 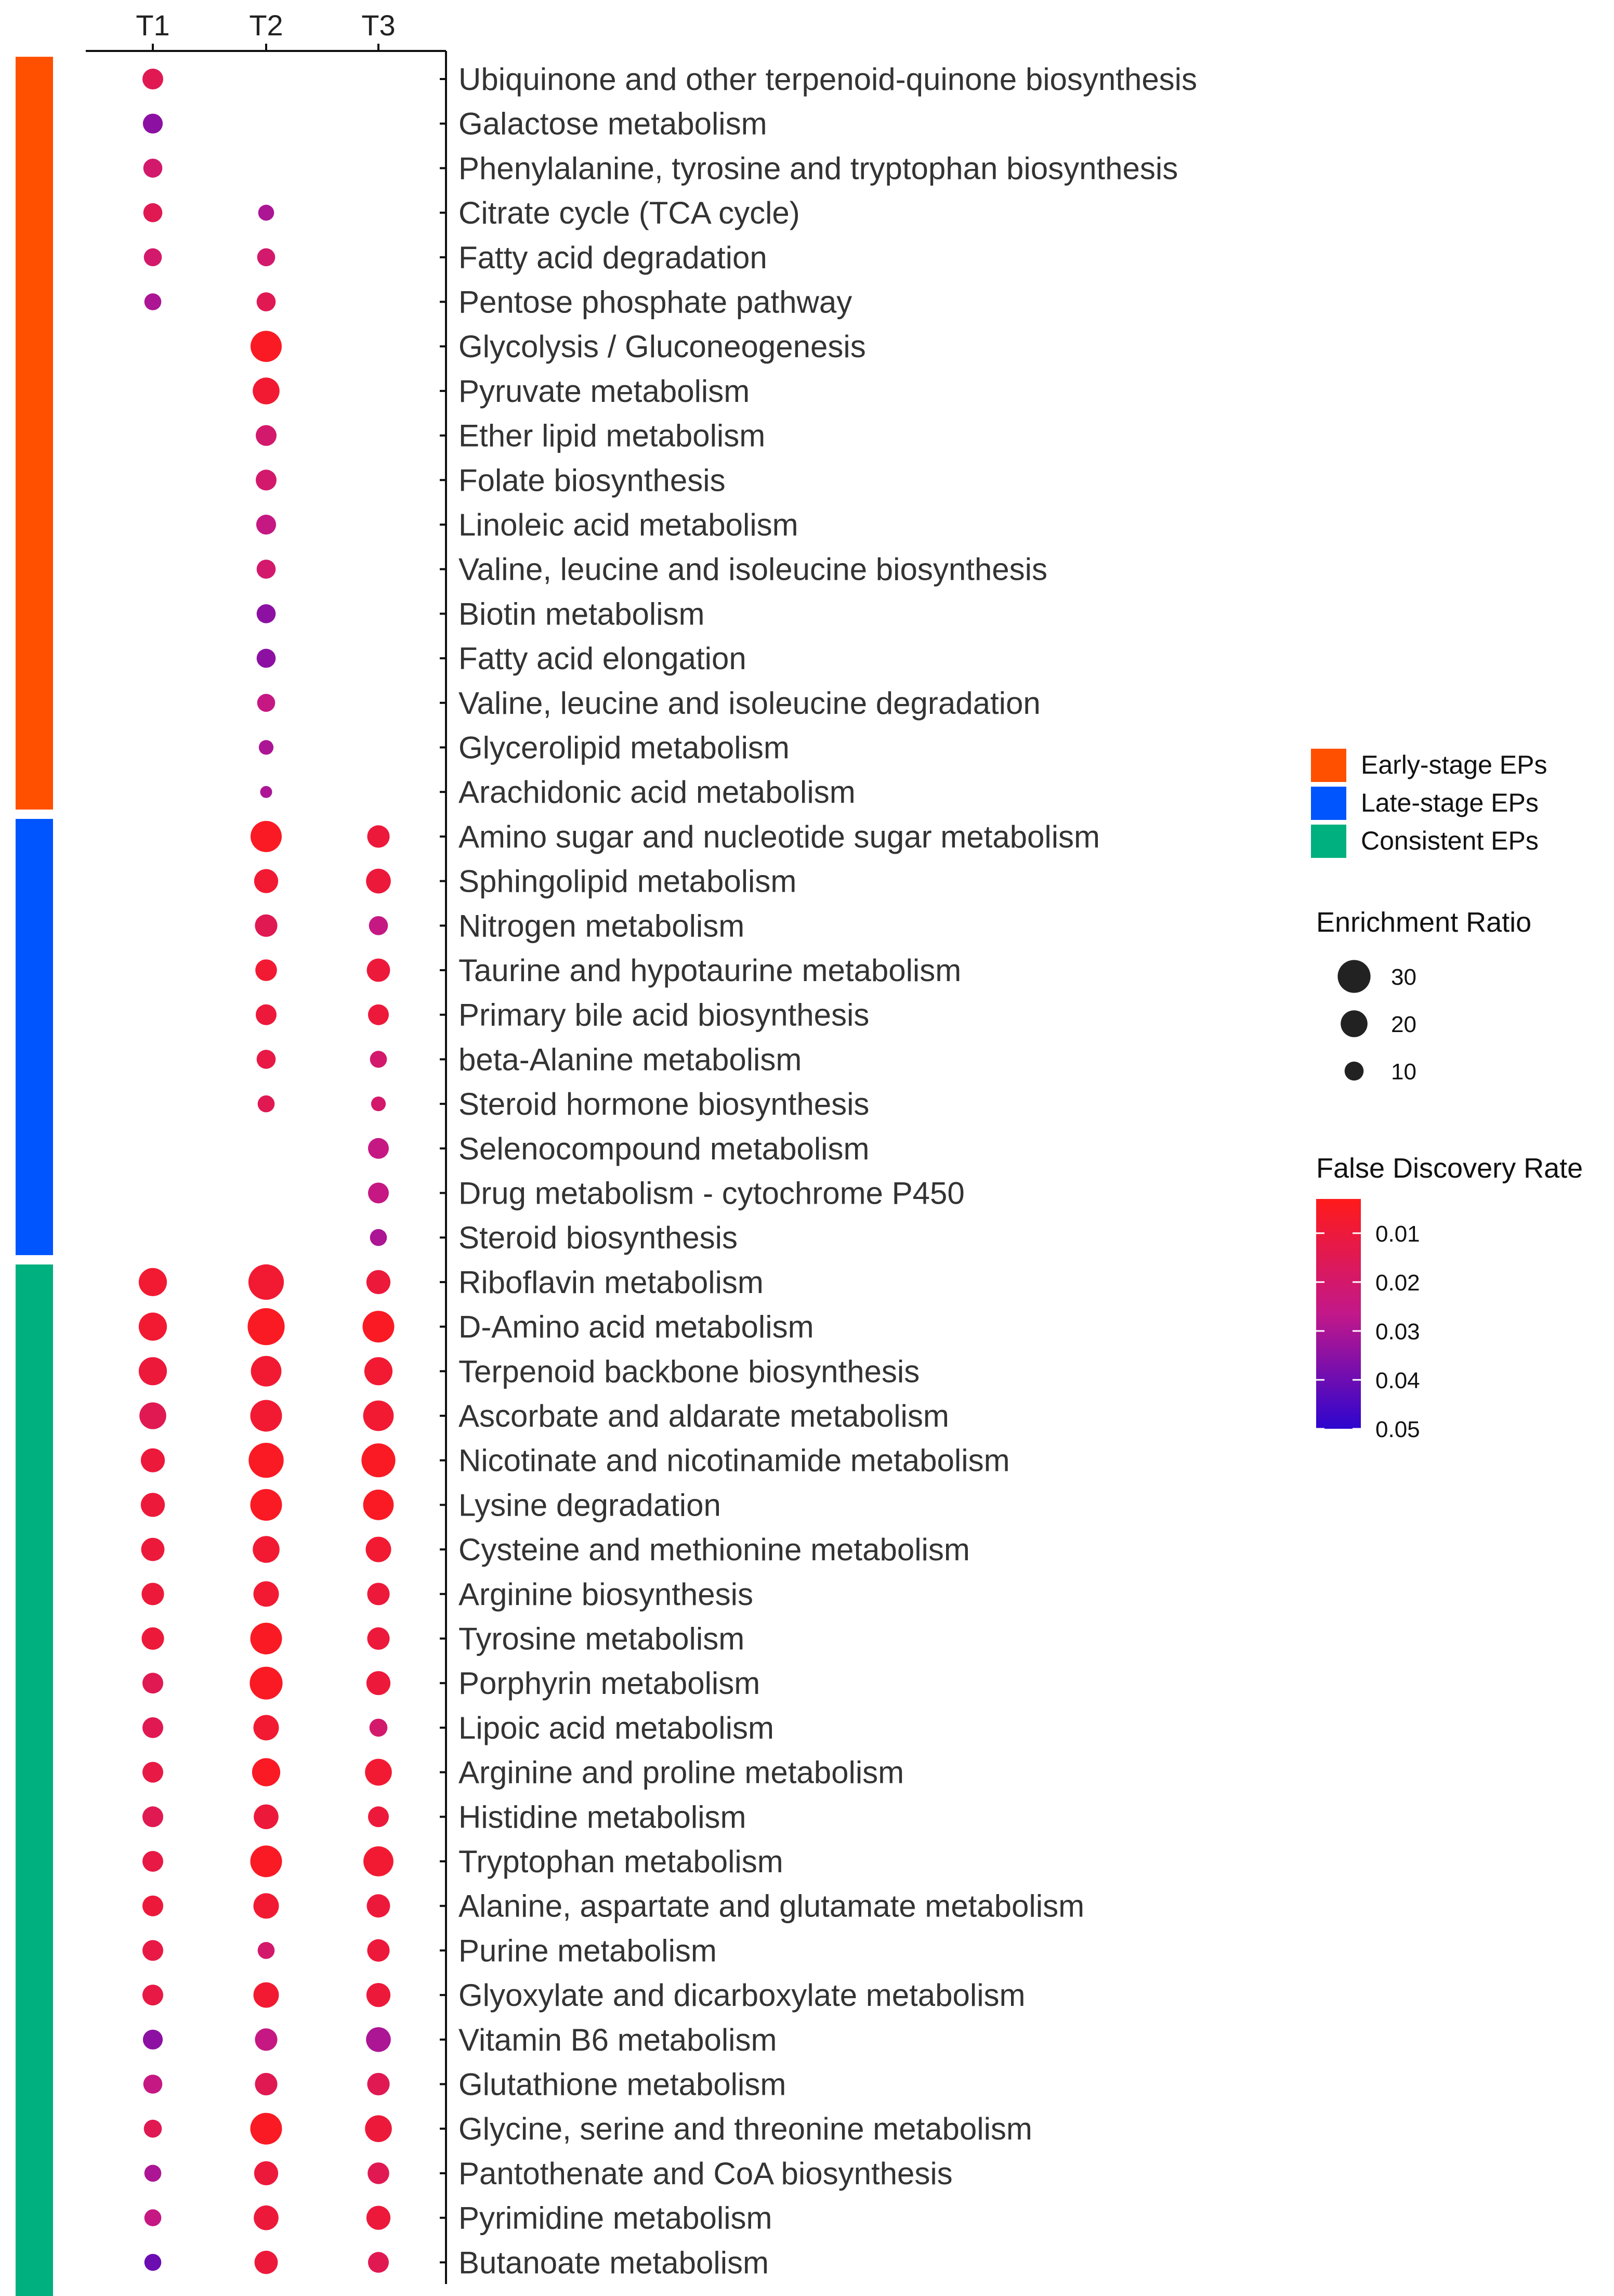 I want to click on column-labels: T1 T2 T3, so click(x=266, y=30).